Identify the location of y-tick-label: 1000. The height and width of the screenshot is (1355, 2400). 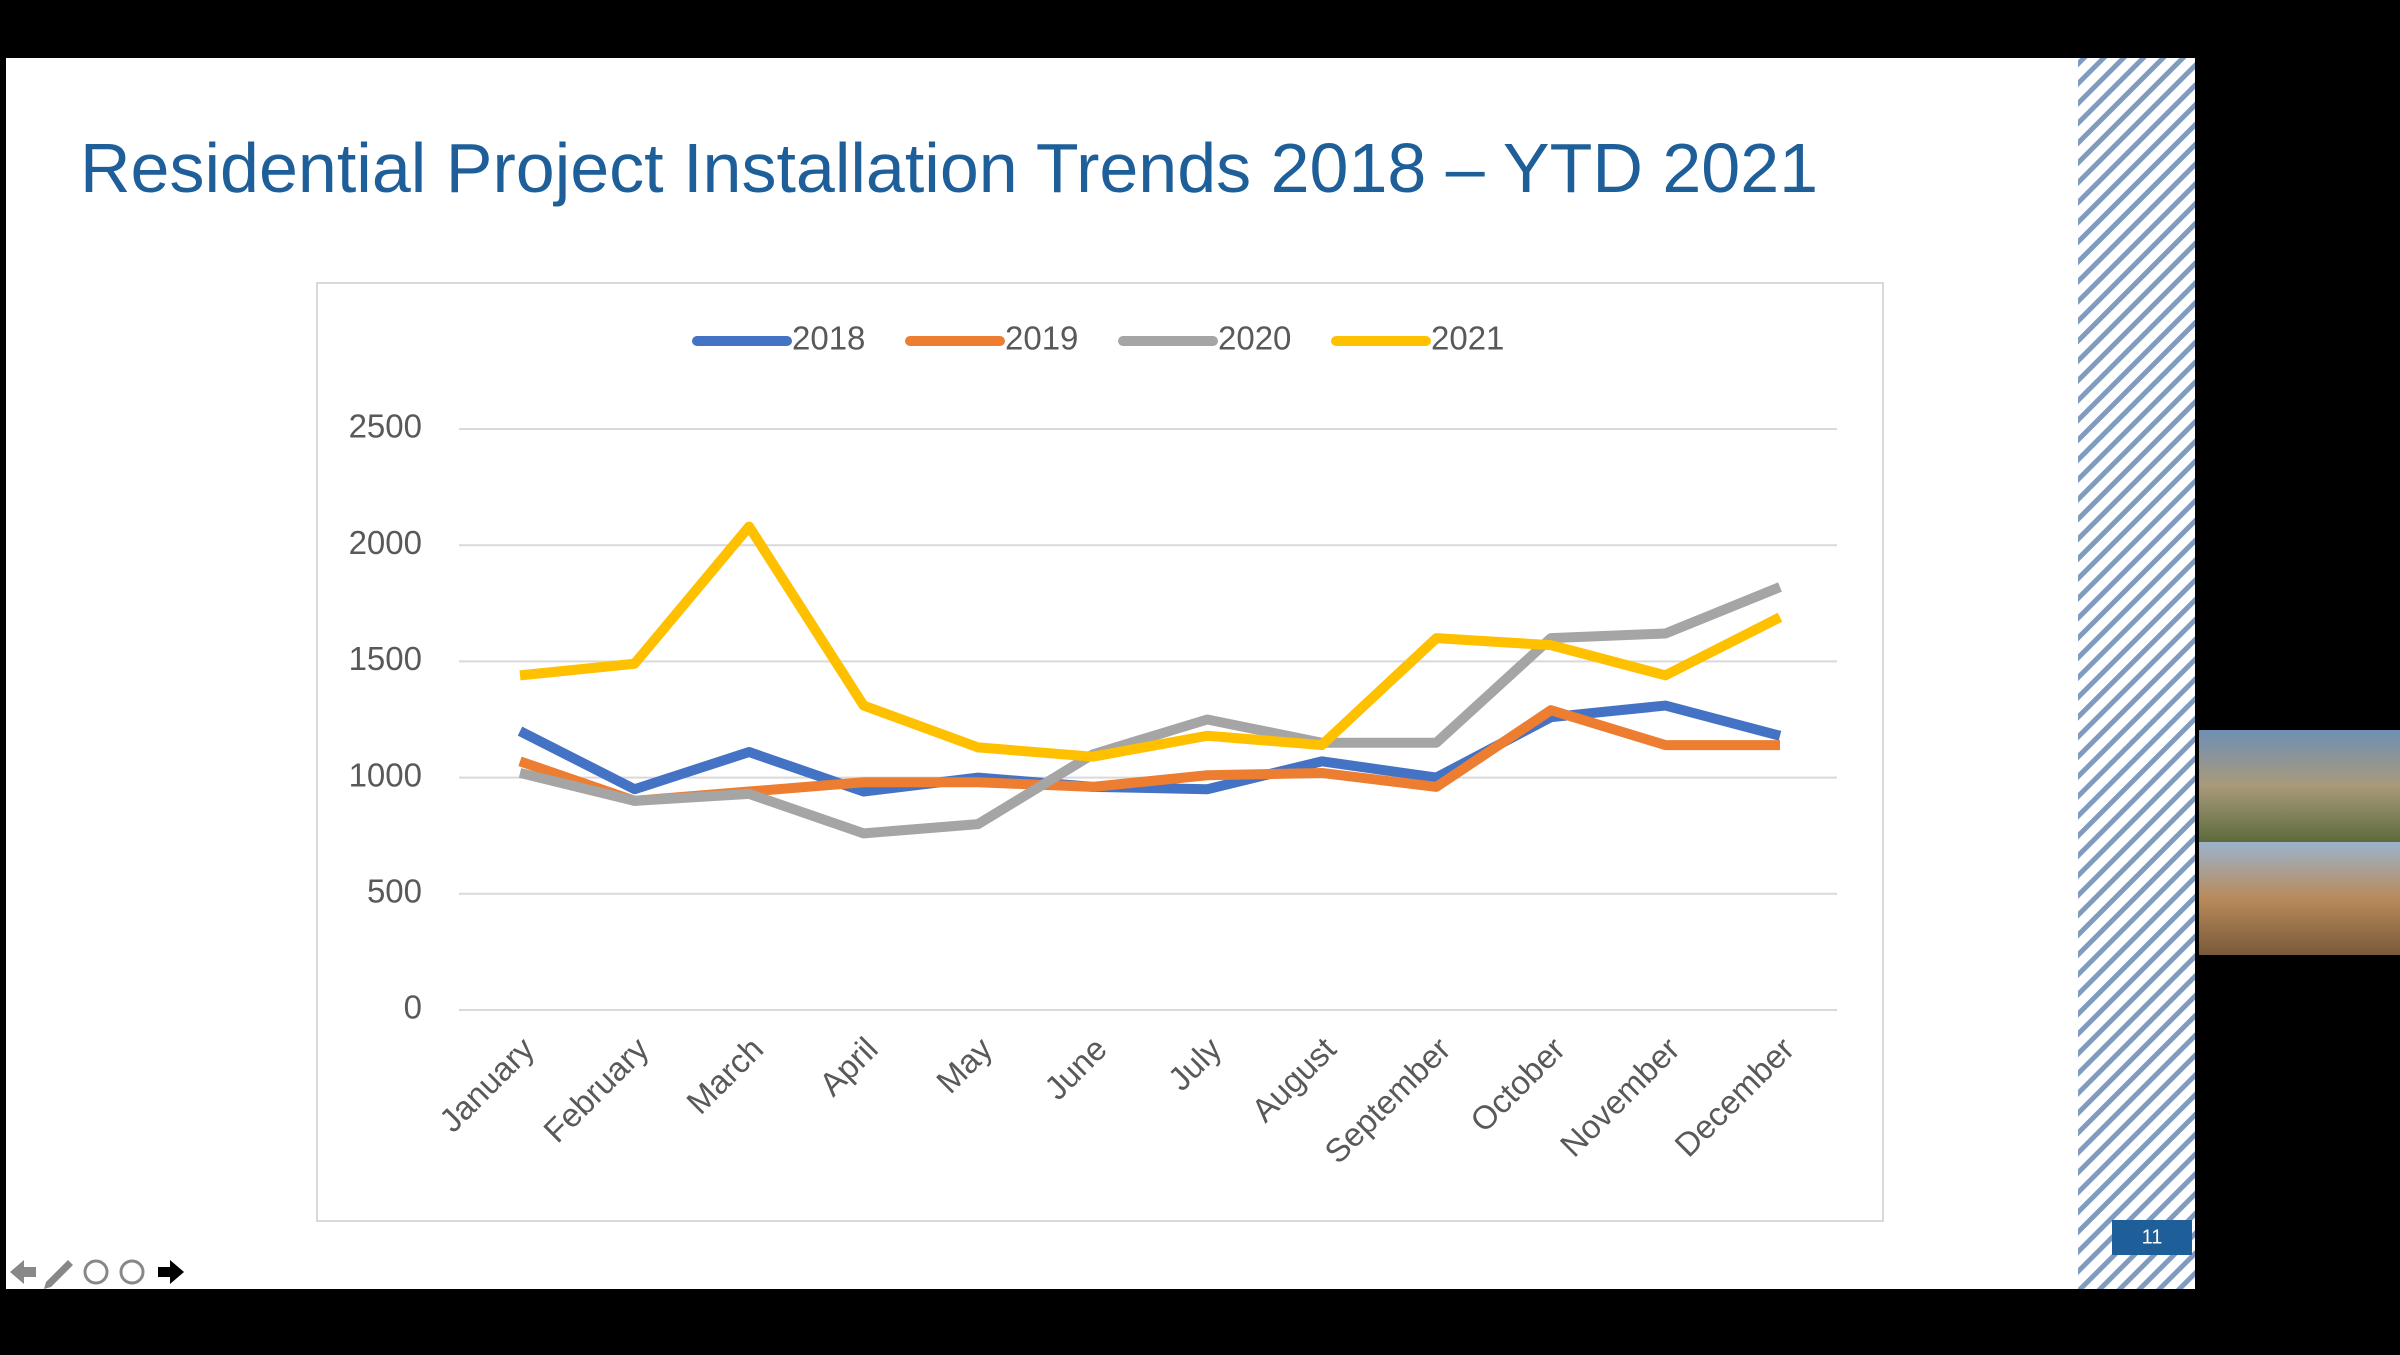
(385, 774).